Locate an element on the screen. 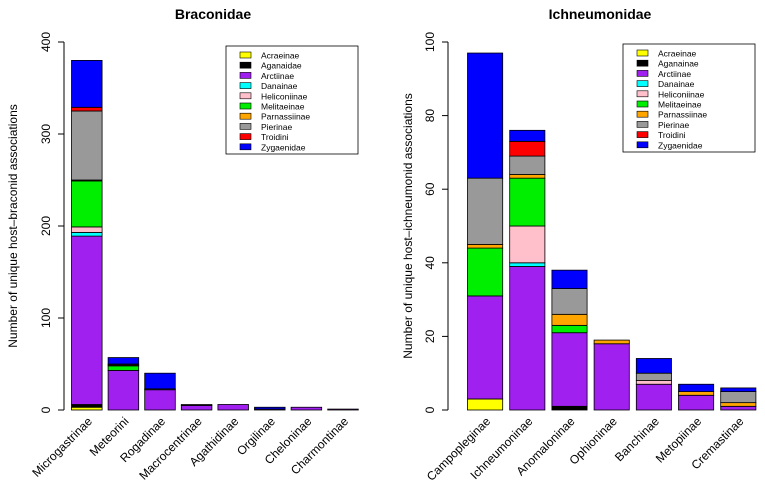  bar-segment-ichneumoninae-troidini is located at coordinates (527, 148).